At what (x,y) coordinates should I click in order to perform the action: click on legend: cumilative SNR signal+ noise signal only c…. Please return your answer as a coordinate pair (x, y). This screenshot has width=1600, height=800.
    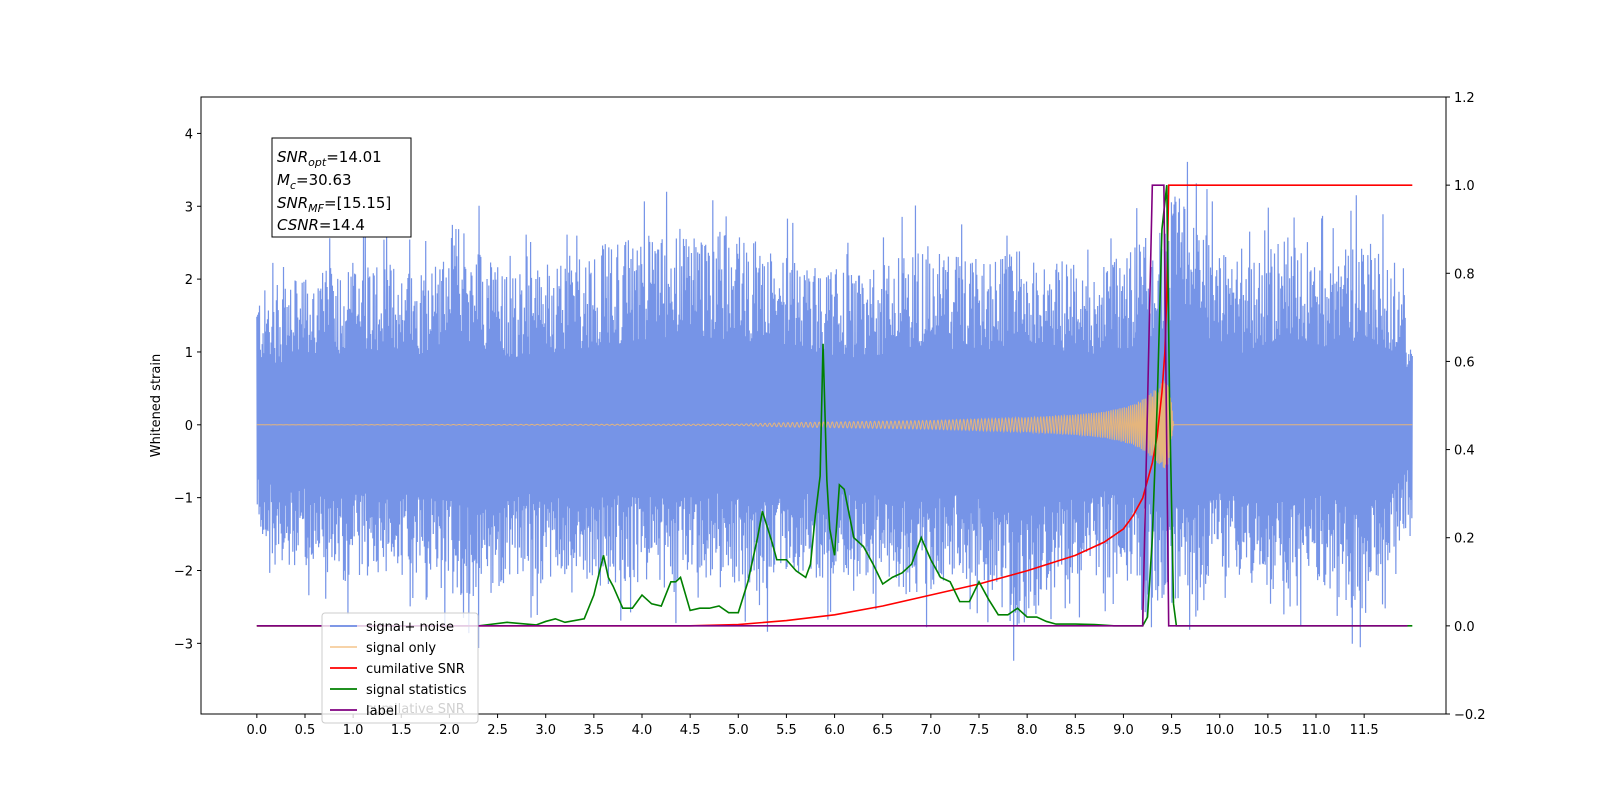
    Looking at the image, I should click on (400, 668).